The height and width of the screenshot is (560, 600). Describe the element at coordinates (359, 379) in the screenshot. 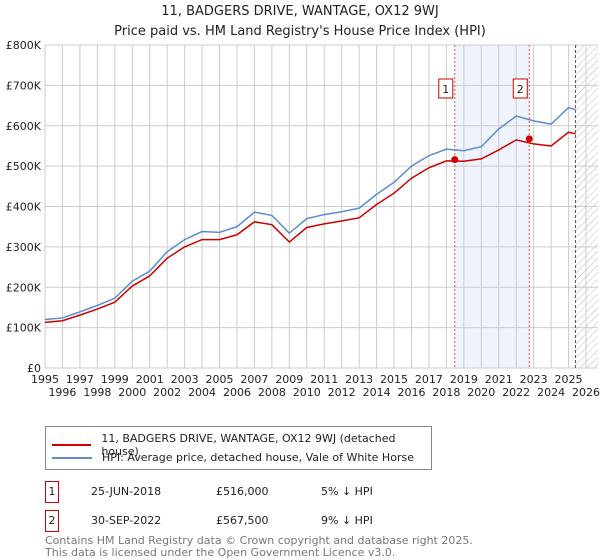

I see `x-tick-label: 2013` at that location.